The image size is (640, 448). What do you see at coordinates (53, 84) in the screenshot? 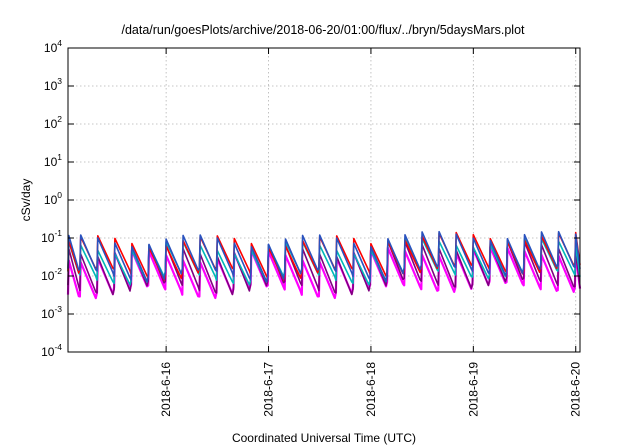
I see `y-tick-label: 10³` at bounding box center [53, 84].